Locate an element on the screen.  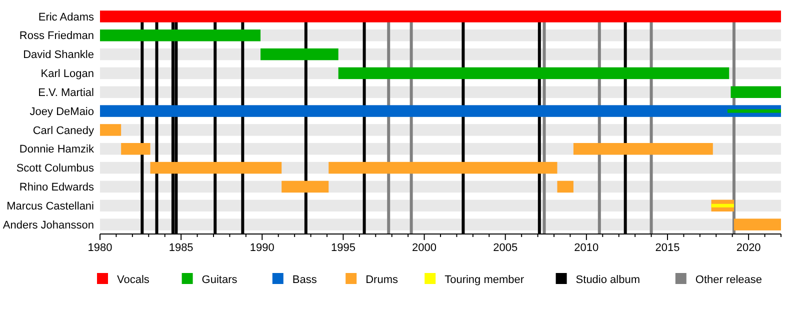
y-tick-label: Joey DeMaio is located at coordinates (62, 112).